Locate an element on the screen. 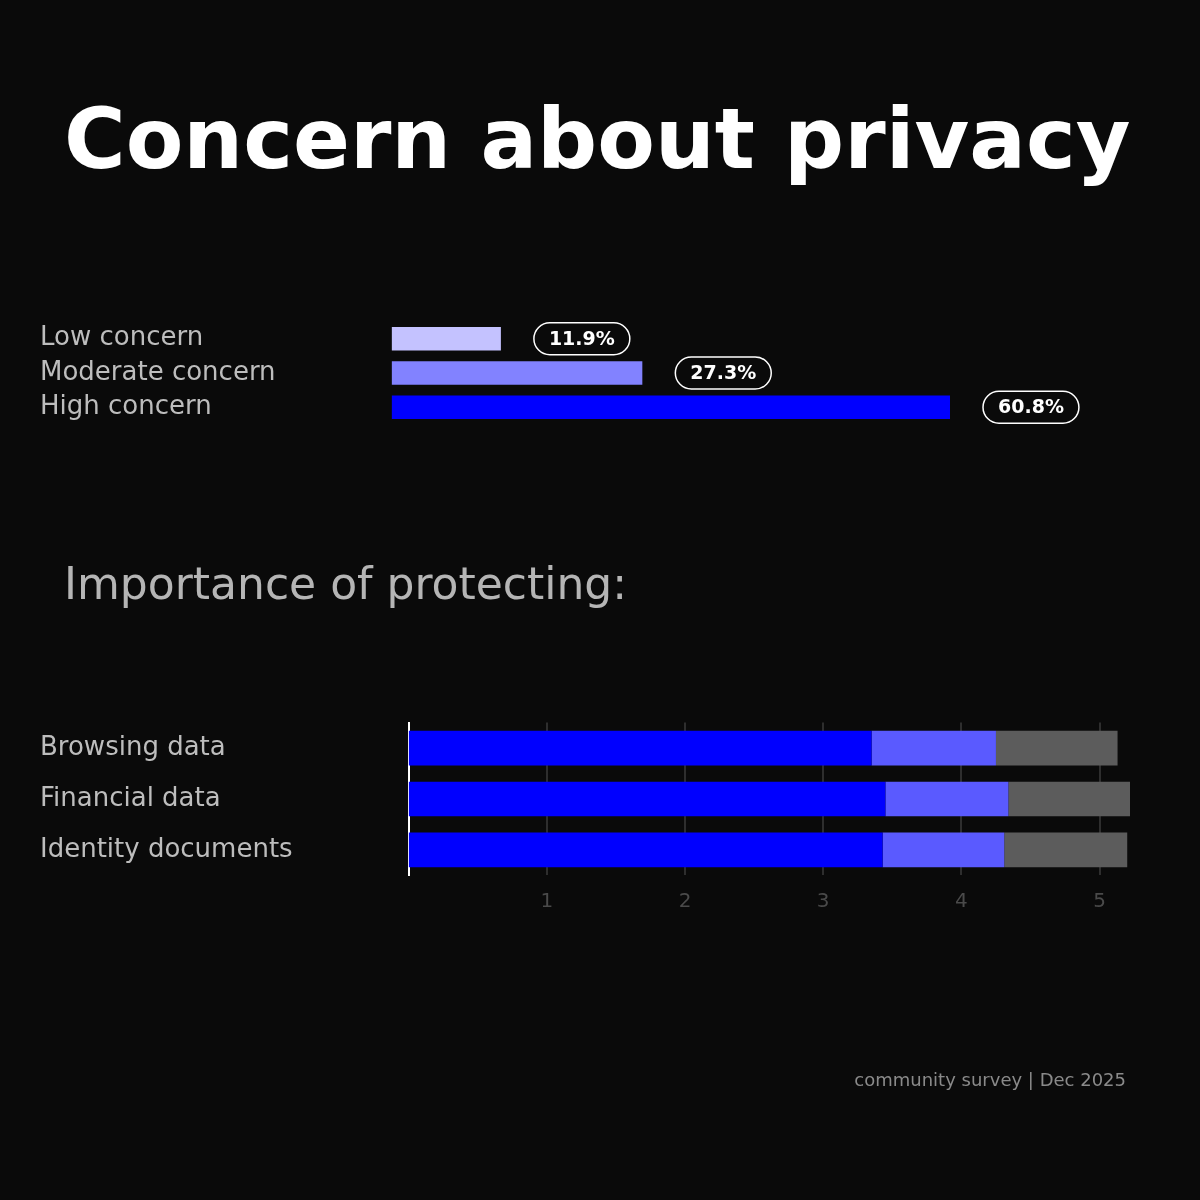  data-label: 11.9% is located at coordinates (581, 337).